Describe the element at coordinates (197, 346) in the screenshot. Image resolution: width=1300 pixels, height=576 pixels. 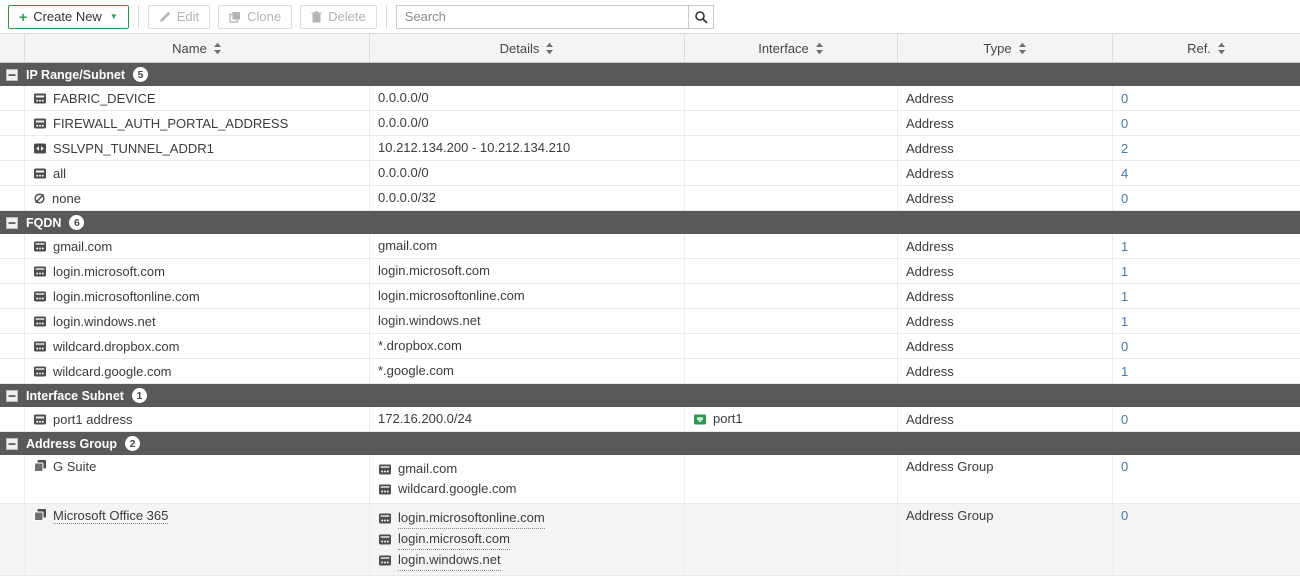
I see `name-cell: wildcard.dropbox.com` at that location.